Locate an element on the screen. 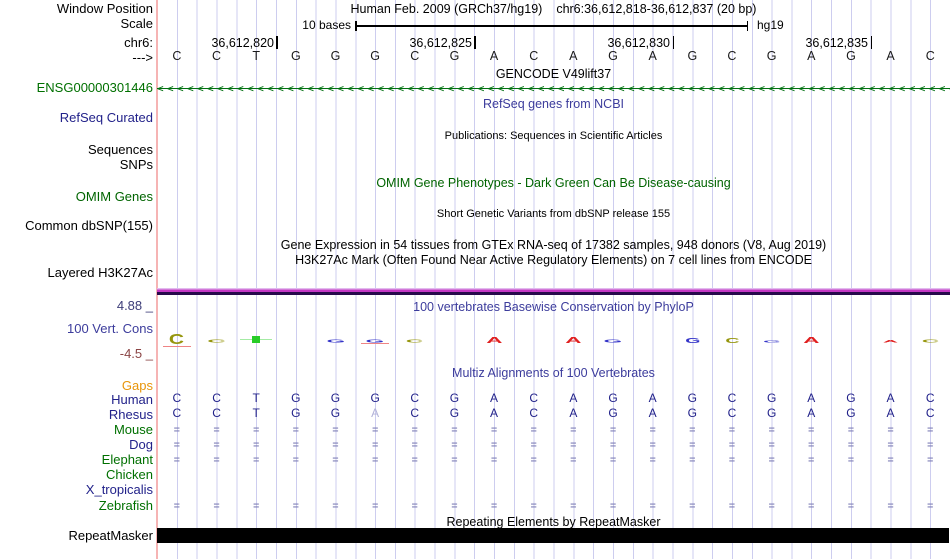 The height and width of the screenshot is (559, 950). assembly-name: Human Feb. 2009 (GRCh37/hg19) is located at coordinates (446, 9).